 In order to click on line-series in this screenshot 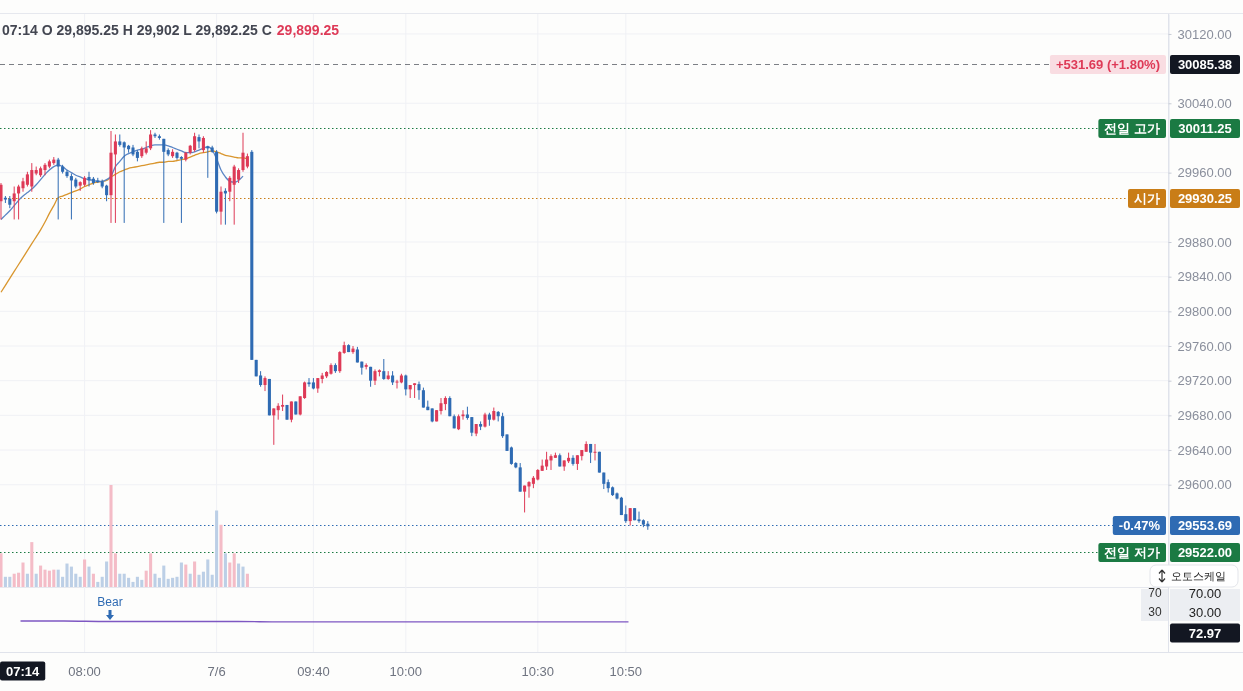, I will do `click(124, 221)`.